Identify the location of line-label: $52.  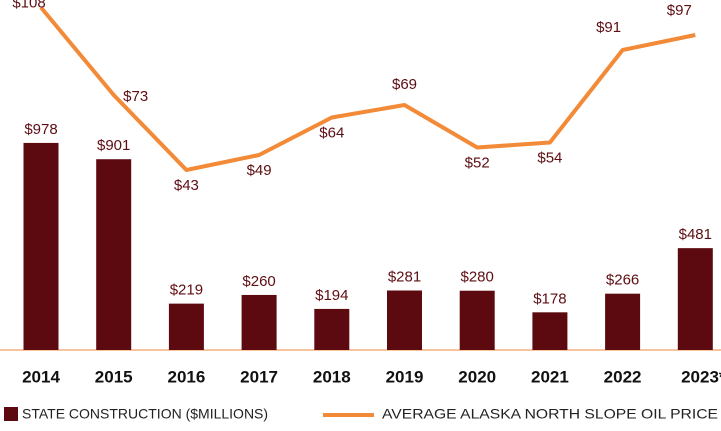
(477, 162).